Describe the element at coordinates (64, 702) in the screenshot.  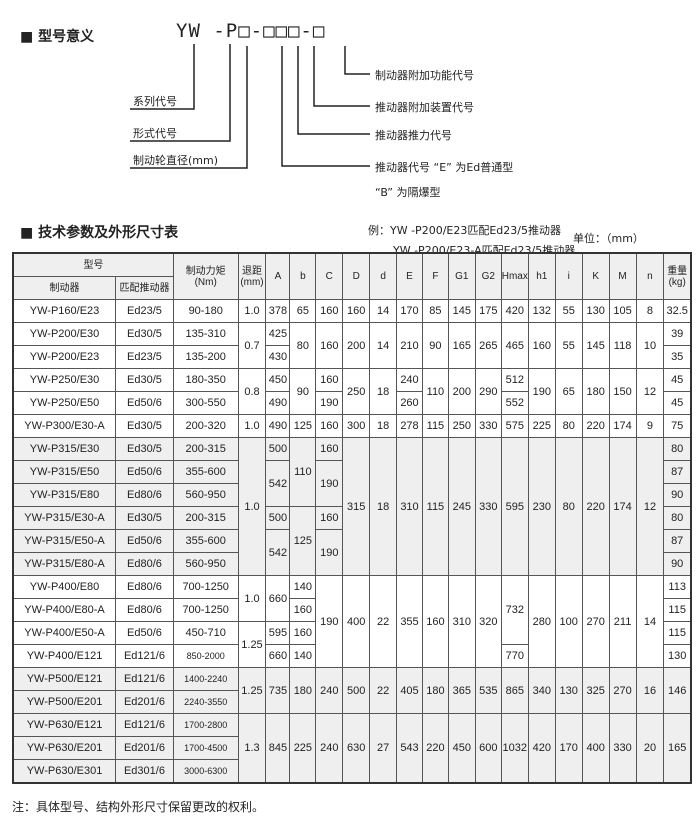
I see `cell-brake-model: YW-P500/E201` at that location.